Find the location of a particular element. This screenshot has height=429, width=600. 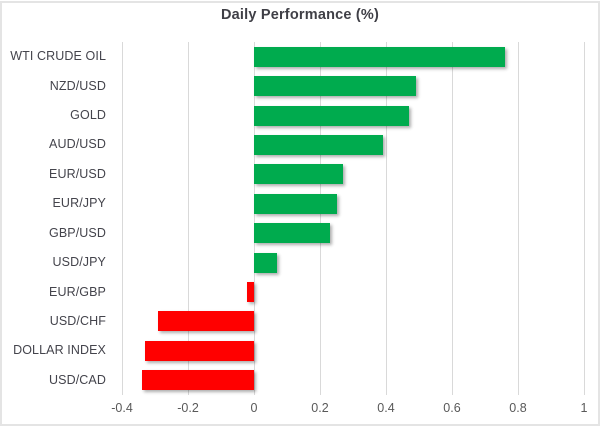

category-label: NZD/USD is located at coordinates (77, 85).